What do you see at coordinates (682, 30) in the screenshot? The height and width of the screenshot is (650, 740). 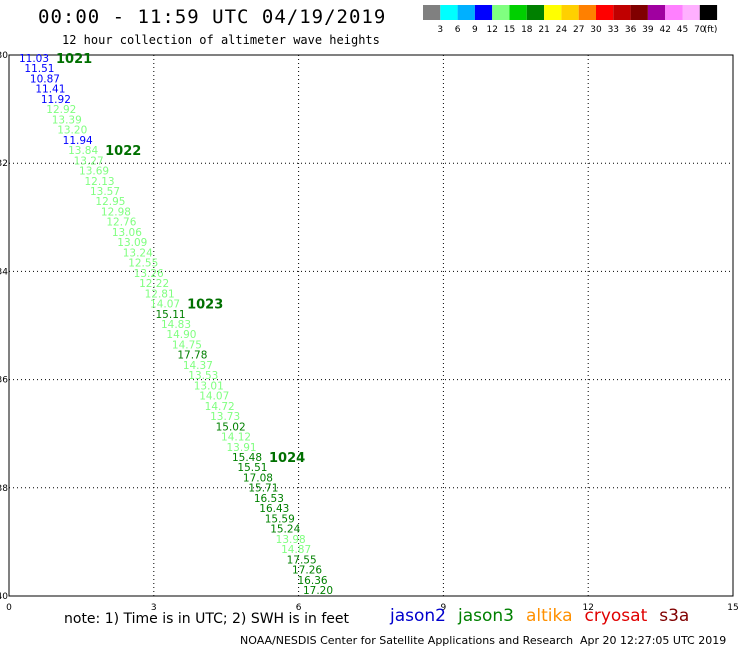 I see `scale-label: 45` at bounding box center [682, 30].